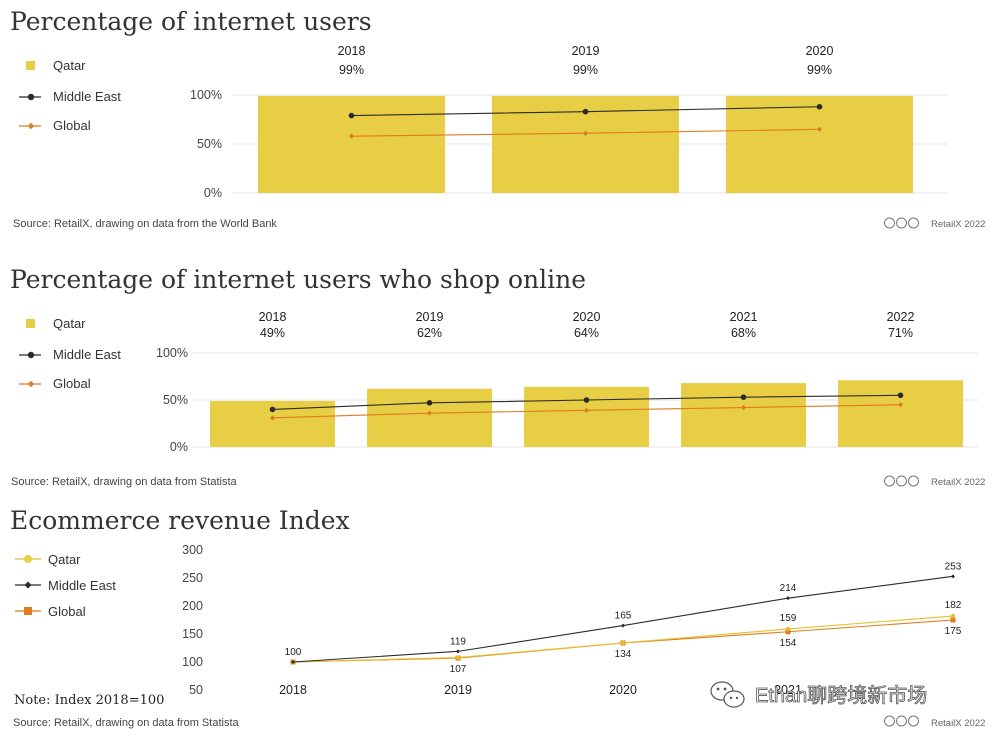 This screenshot has height=737, width=999. I want to click on chart1-legend: Qatar Middle East Global, so click(70, 95).